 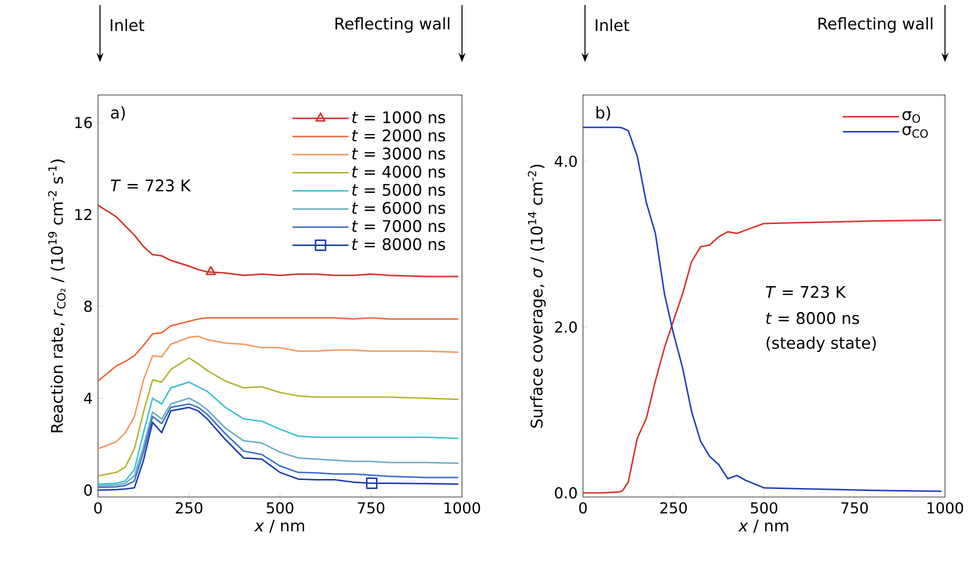 What do you see at coordinates (88, 490) in the screenshot?
I see `y-tick-label: 0` at bounding box center [88, 490].